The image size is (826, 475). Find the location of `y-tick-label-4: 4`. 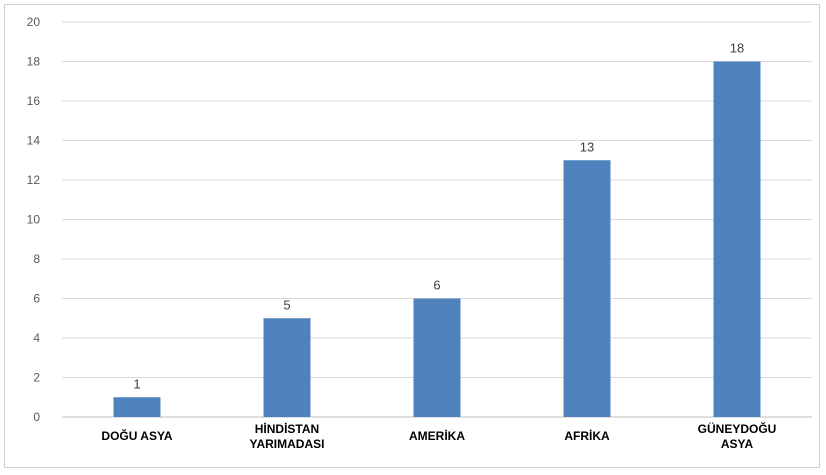

y-tick-label-4: 4 is located at coordinates (36, 338).